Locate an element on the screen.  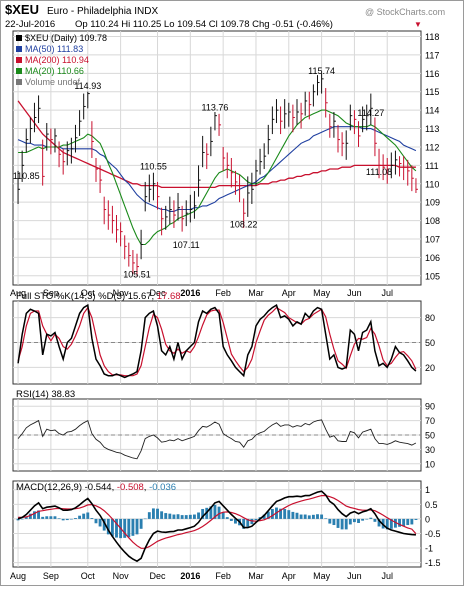
x-tick-label-bottom: Apr is located at coordinates (289, 576).